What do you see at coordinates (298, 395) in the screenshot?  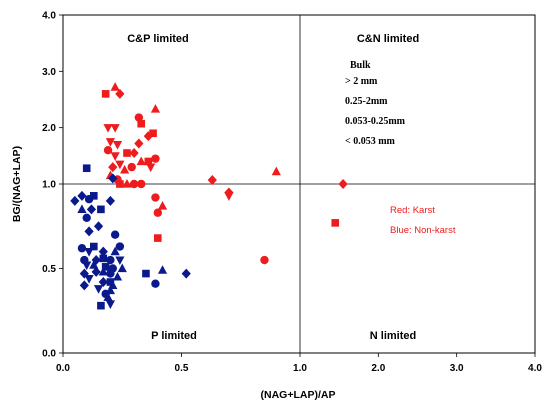 I see `x-axis-title: (NAG+LAP)/AP` at bounding box center [298, 395].